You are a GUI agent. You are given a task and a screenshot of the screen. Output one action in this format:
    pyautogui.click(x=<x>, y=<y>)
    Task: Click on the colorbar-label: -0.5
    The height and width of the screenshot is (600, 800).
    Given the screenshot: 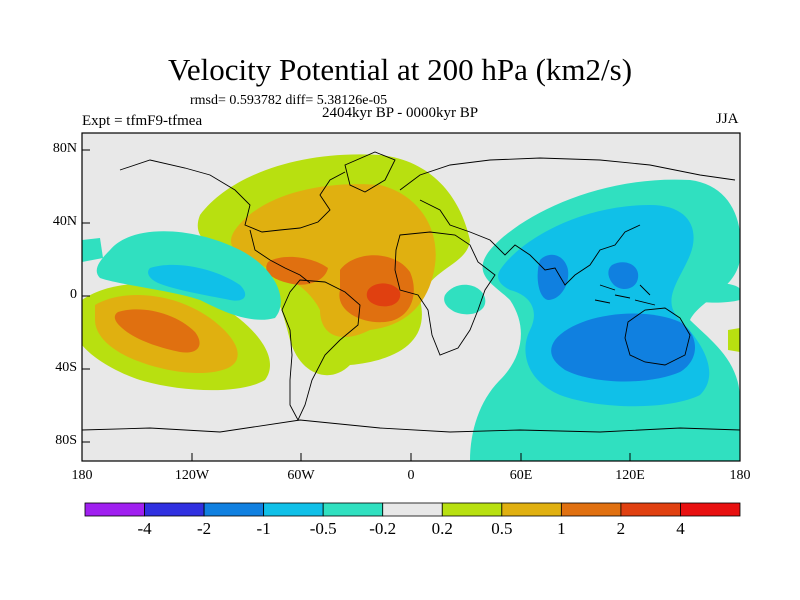 What is the action you would take?
    pyautogui.click(x=323, y=528)
    